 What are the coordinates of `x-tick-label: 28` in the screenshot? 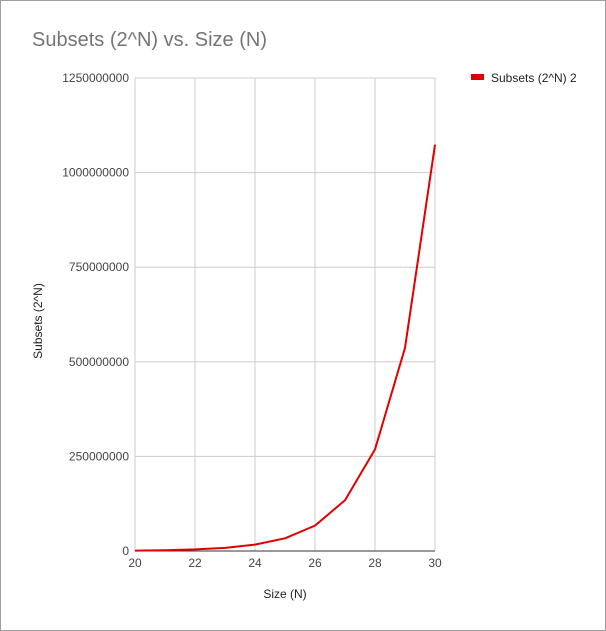 It's located at (375, 563).